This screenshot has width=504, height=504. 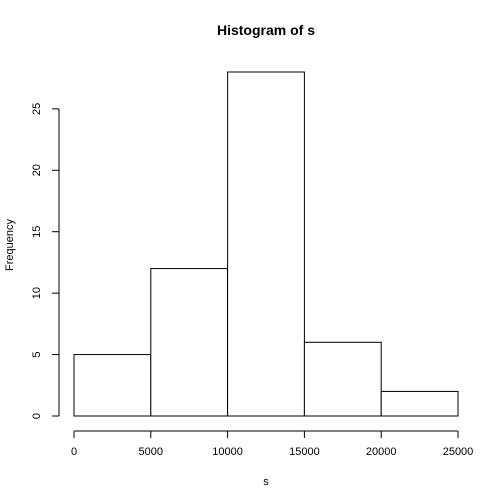 What do you see at coordinates (45, 261) in the screenshot?
I see `y-axis: 0 5 10 15 20 25` at bounding box center [45, 261].